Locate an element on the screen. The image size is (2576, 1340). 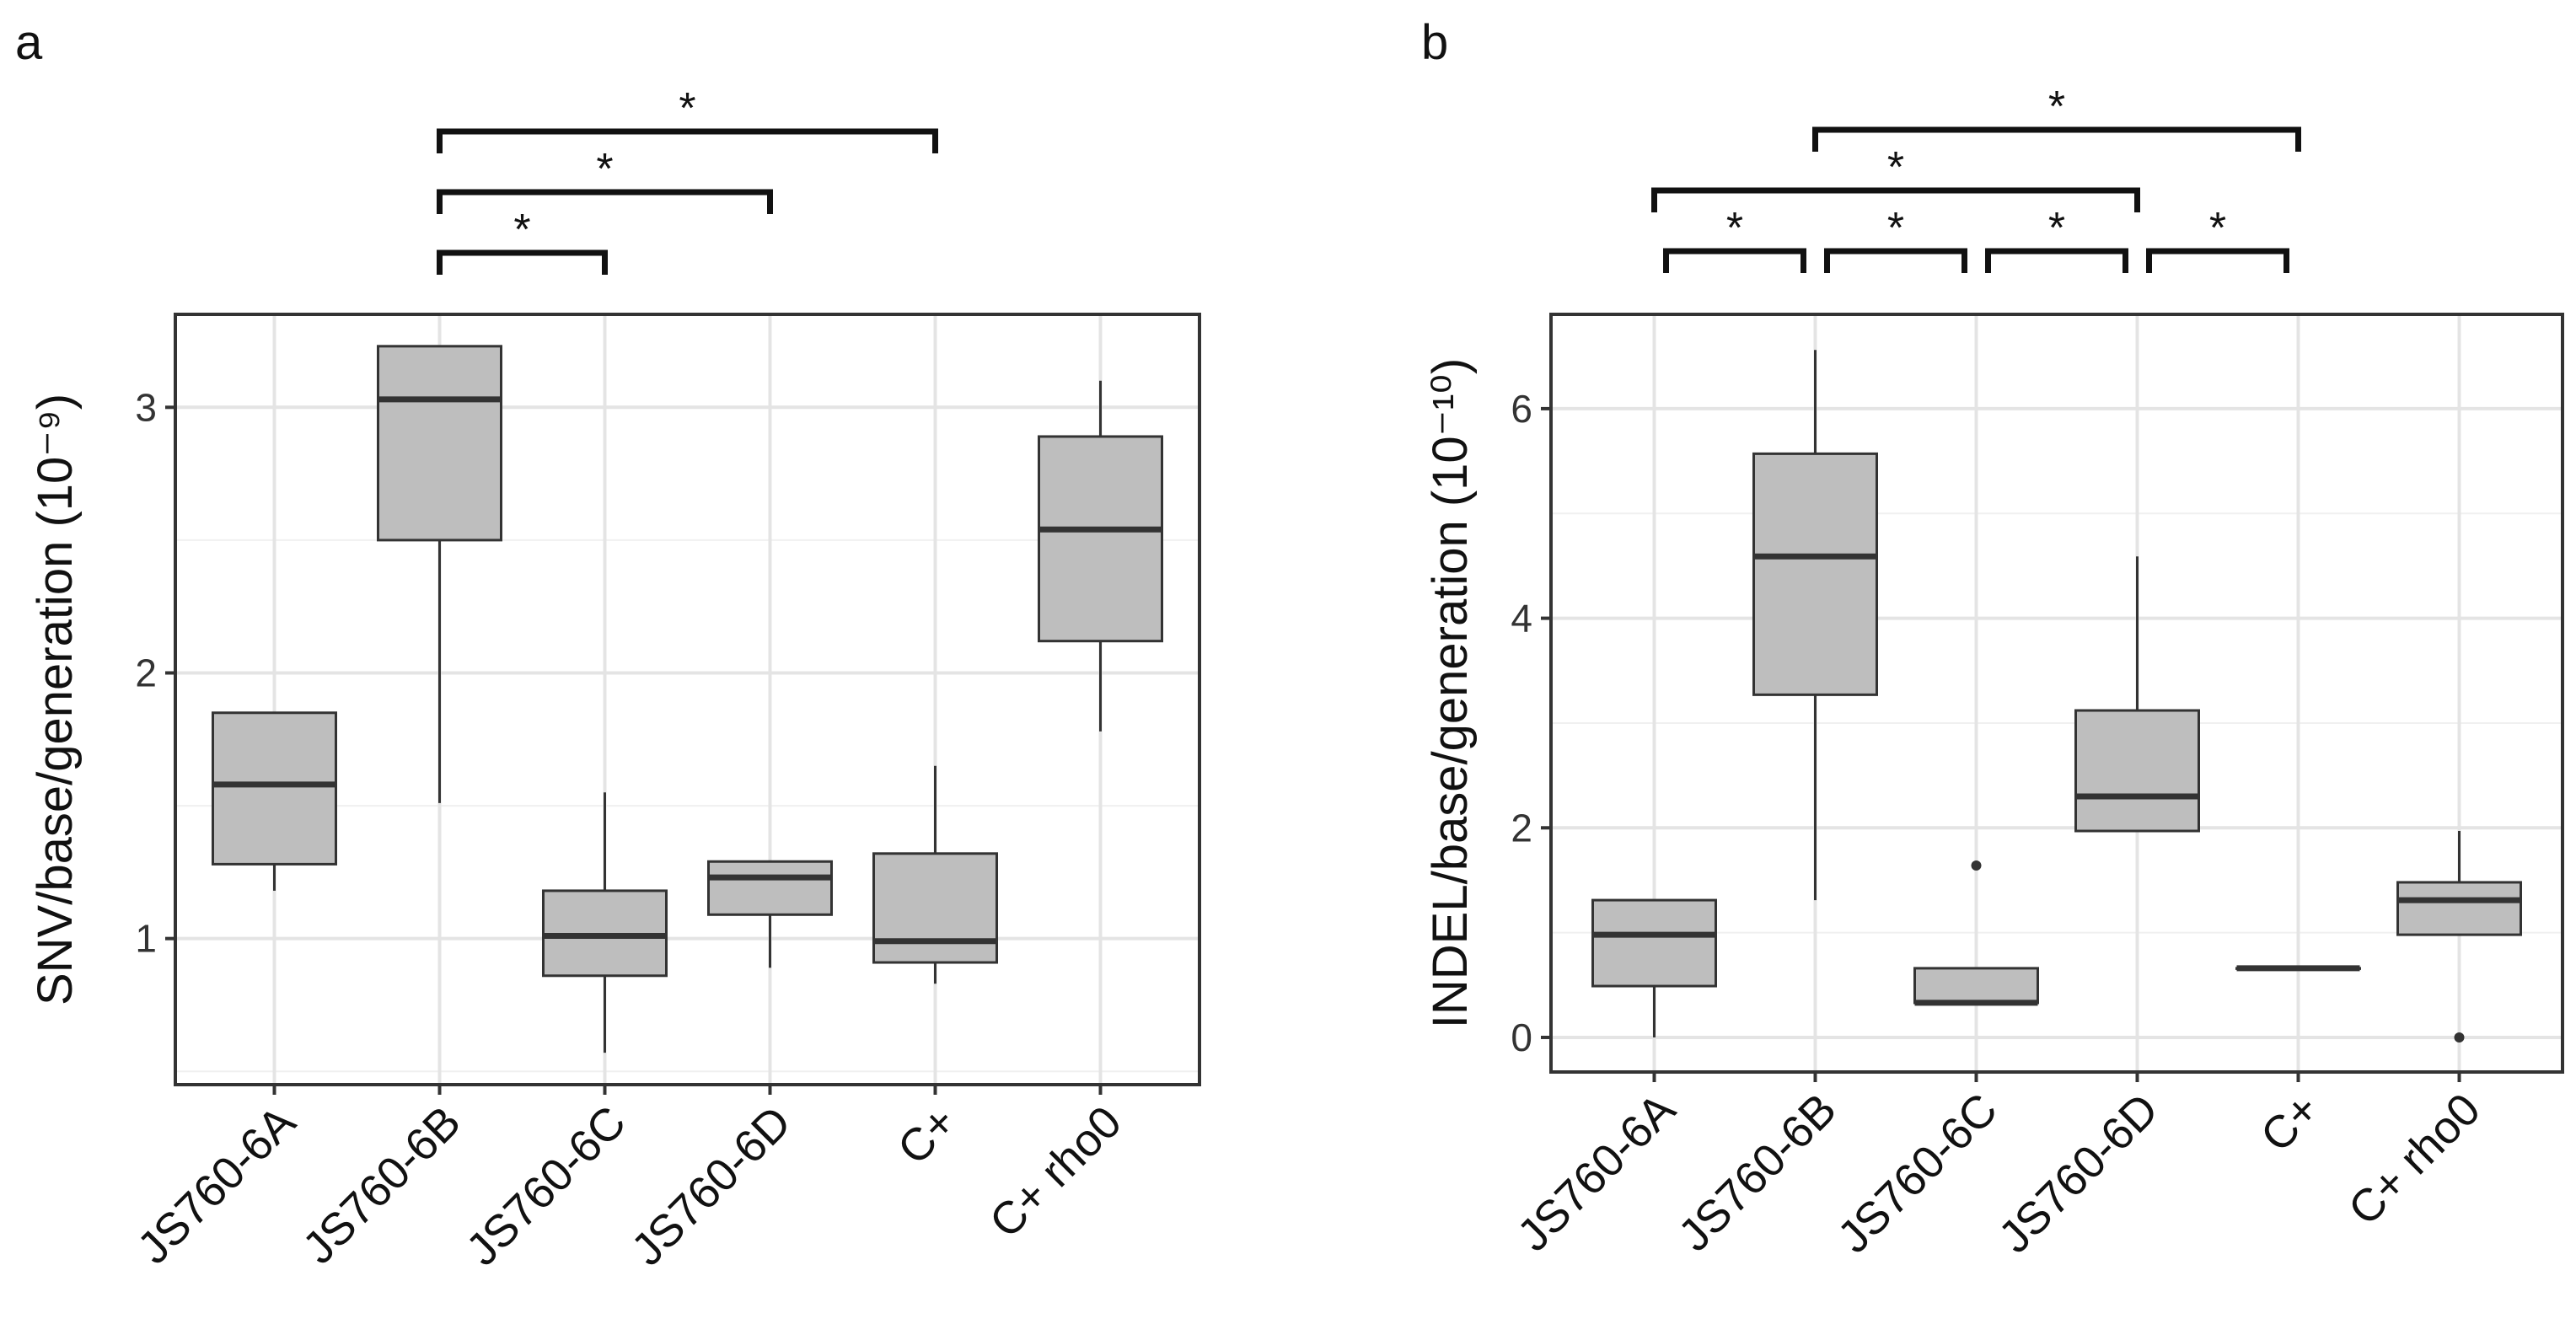
y-axis-label: INDEL/base/generation (10⁻¹⁰) is located at coordinates (1450, 693).